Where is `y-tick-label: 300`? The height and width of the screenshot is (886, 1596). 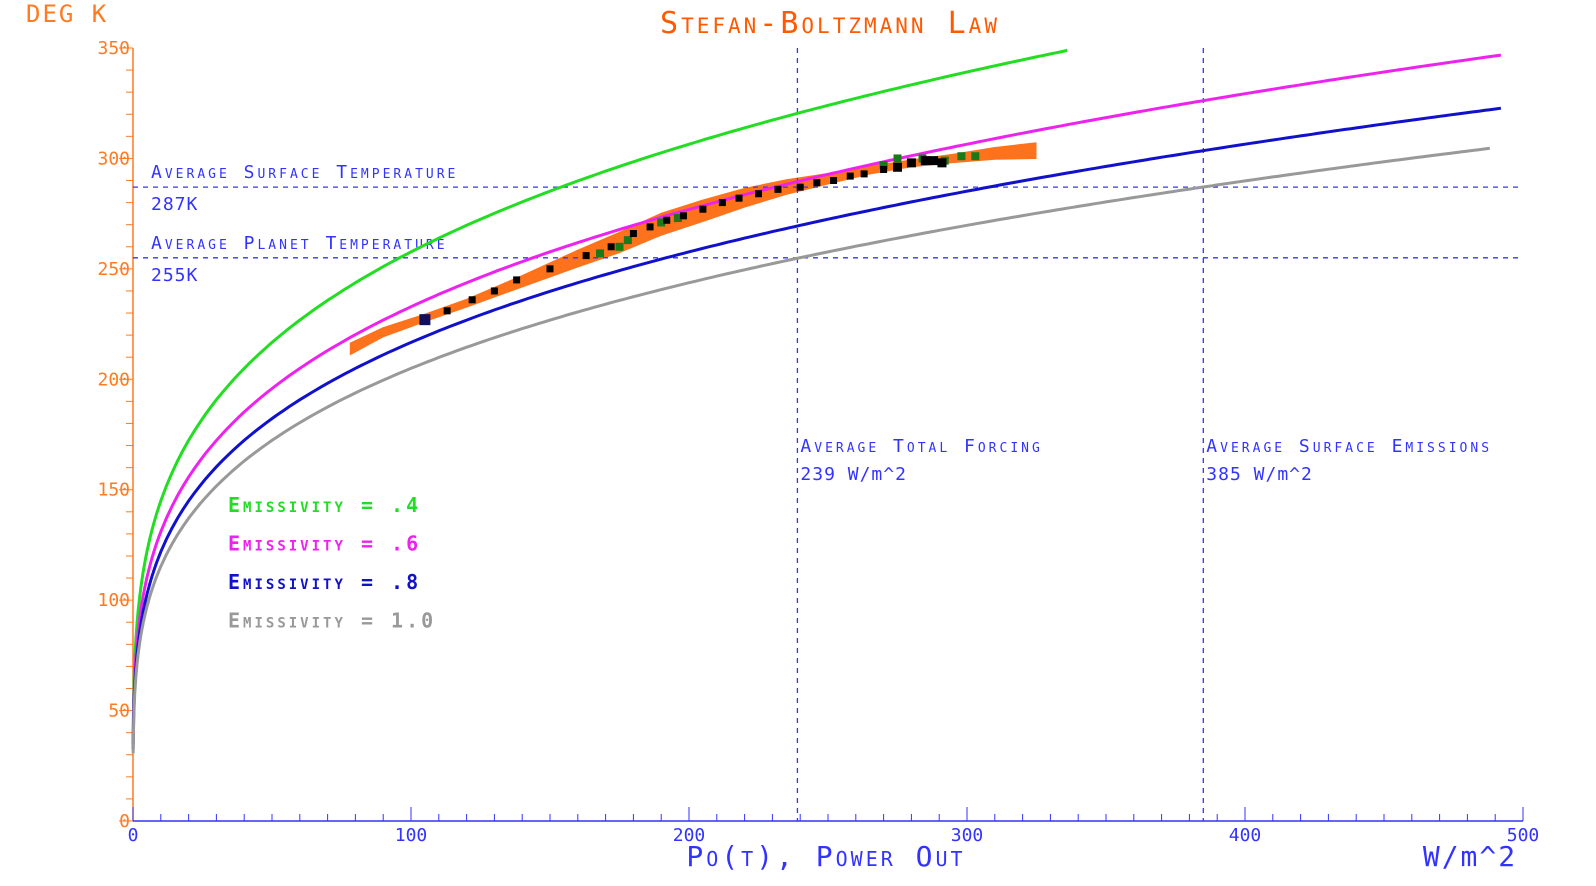 y-tick-label: 300 is located at coordinates (113, 158).